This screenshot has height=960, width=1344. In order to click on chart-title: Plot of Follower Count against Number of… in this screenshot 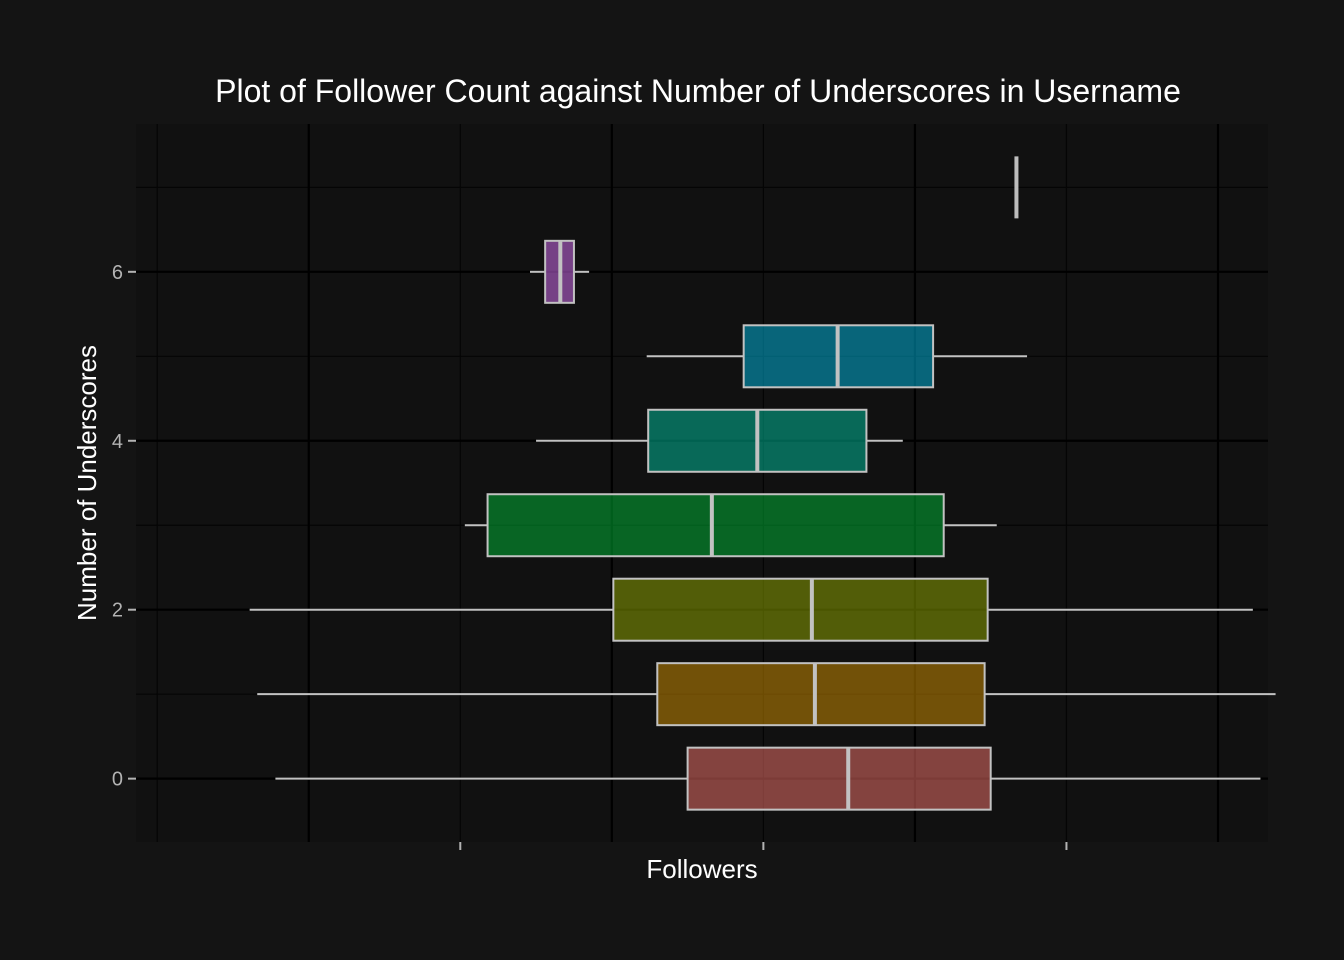, I will do `click(698, 91)`.